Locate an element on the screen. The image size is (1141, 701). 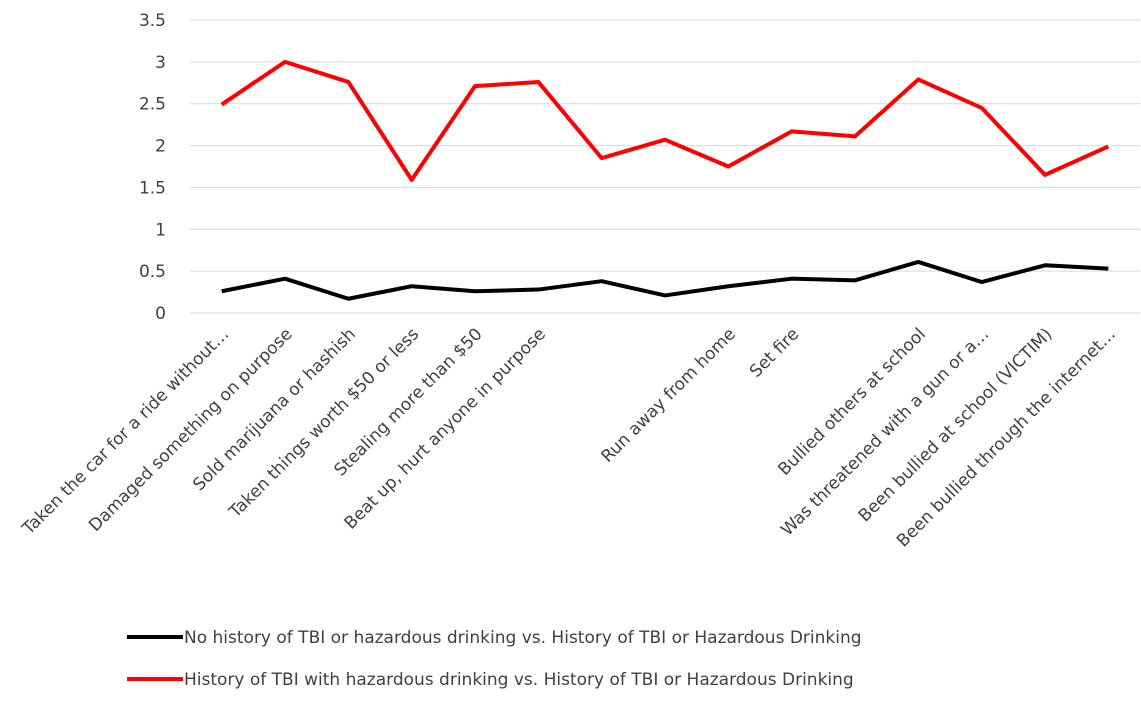
y-tick-label: 1 is located at coordinates (160, 230).